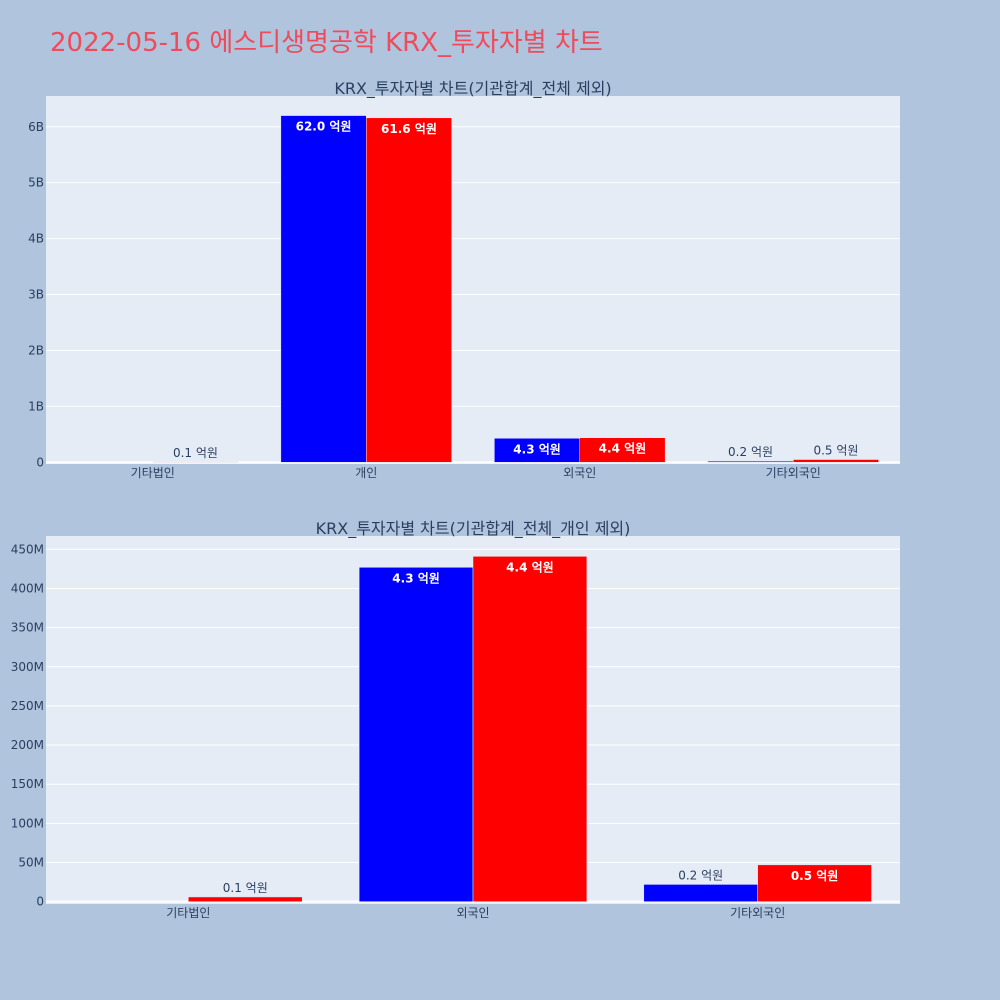  What do you see at coordinates (324, 127) in the screenshot?
I see `data-label: 62.0 억원` at bounding box center [324, 127].